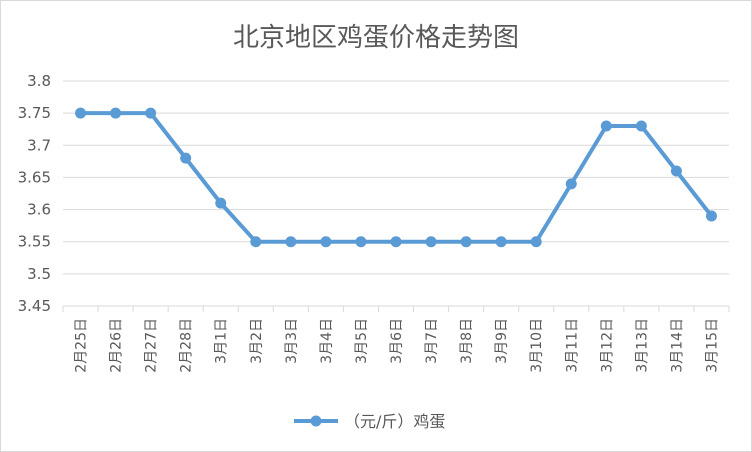  What do you see at coordinates (82, 345) in the screenshot?
I see `x-tick-label: 2月25日` at bounding box center [82, 345].